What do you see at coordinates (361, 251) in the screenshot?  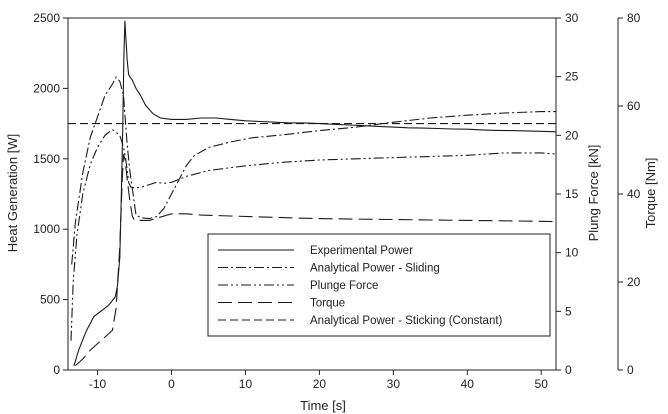 I see `legend-label-1: Experimental Power` at bounding box center [361, 251].